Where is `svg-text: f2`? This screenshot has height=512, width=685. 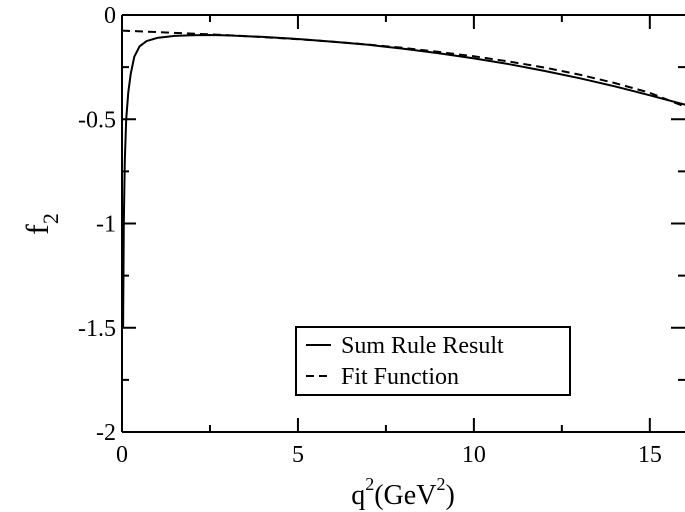 svg-text: f2 is located at coordinates (41, 224).